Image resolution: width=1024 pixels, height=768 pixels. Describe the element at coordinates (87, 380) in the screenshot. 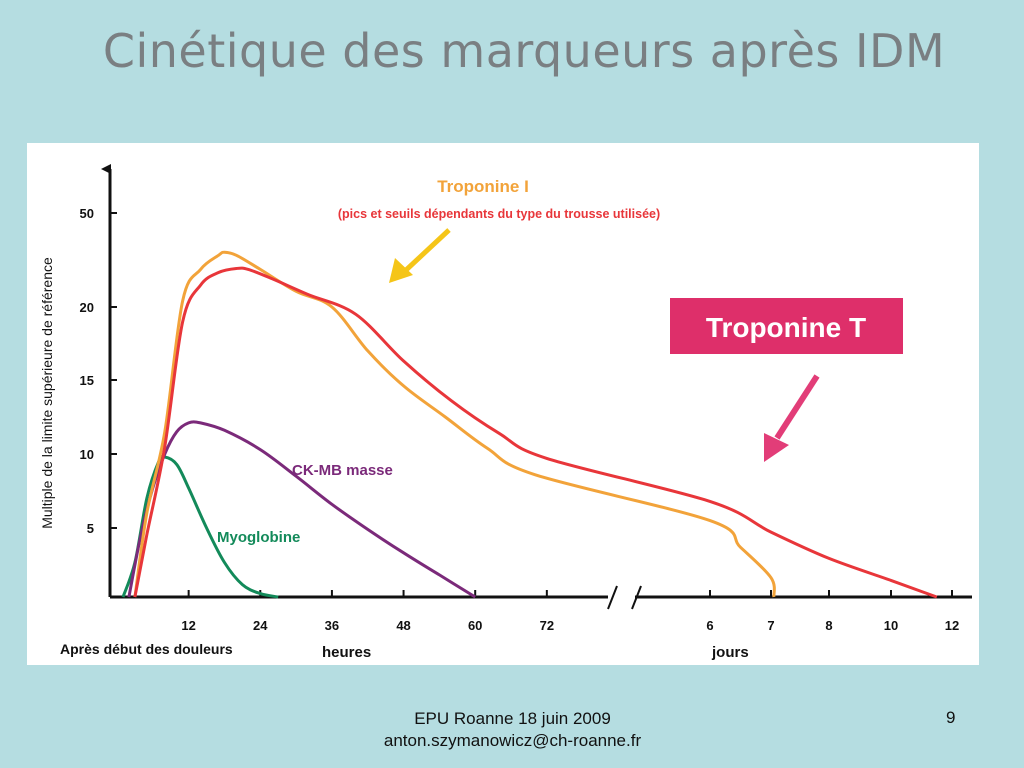

I see `y-tick-label: 15` at that location.